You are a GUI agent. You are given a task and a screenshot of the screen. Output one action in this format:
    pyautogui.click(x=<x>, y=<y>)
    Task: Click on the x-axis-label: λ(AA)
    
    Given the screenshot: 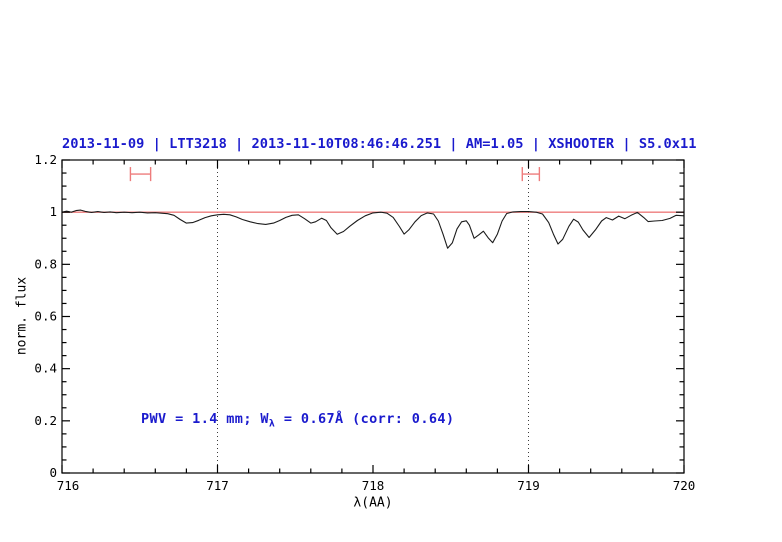 What is the action you would take?
    pyautogui.click(x=373, y=503)
    